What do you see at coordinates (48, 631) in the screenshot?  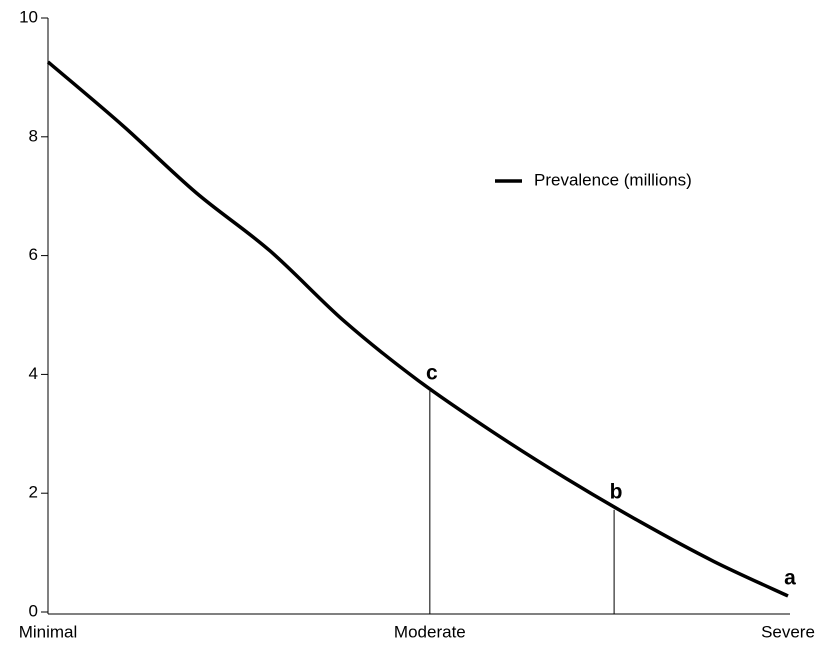 I see `x-tick-label: Minimal` at bounding box center [48, 631].